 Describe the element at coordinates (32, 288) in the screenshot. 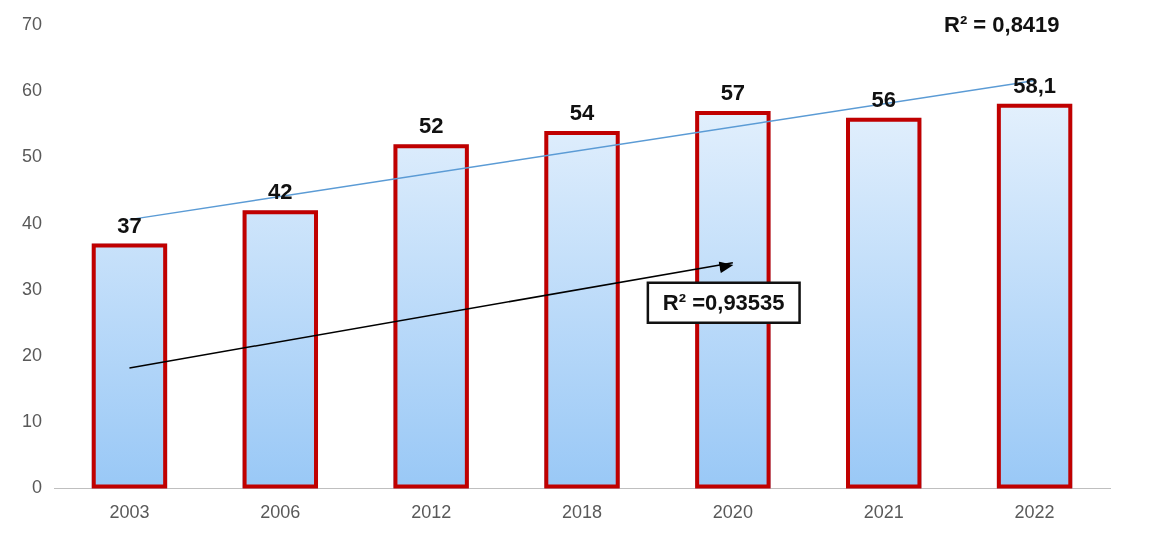

I see `y-tick-label: 30` at that location.